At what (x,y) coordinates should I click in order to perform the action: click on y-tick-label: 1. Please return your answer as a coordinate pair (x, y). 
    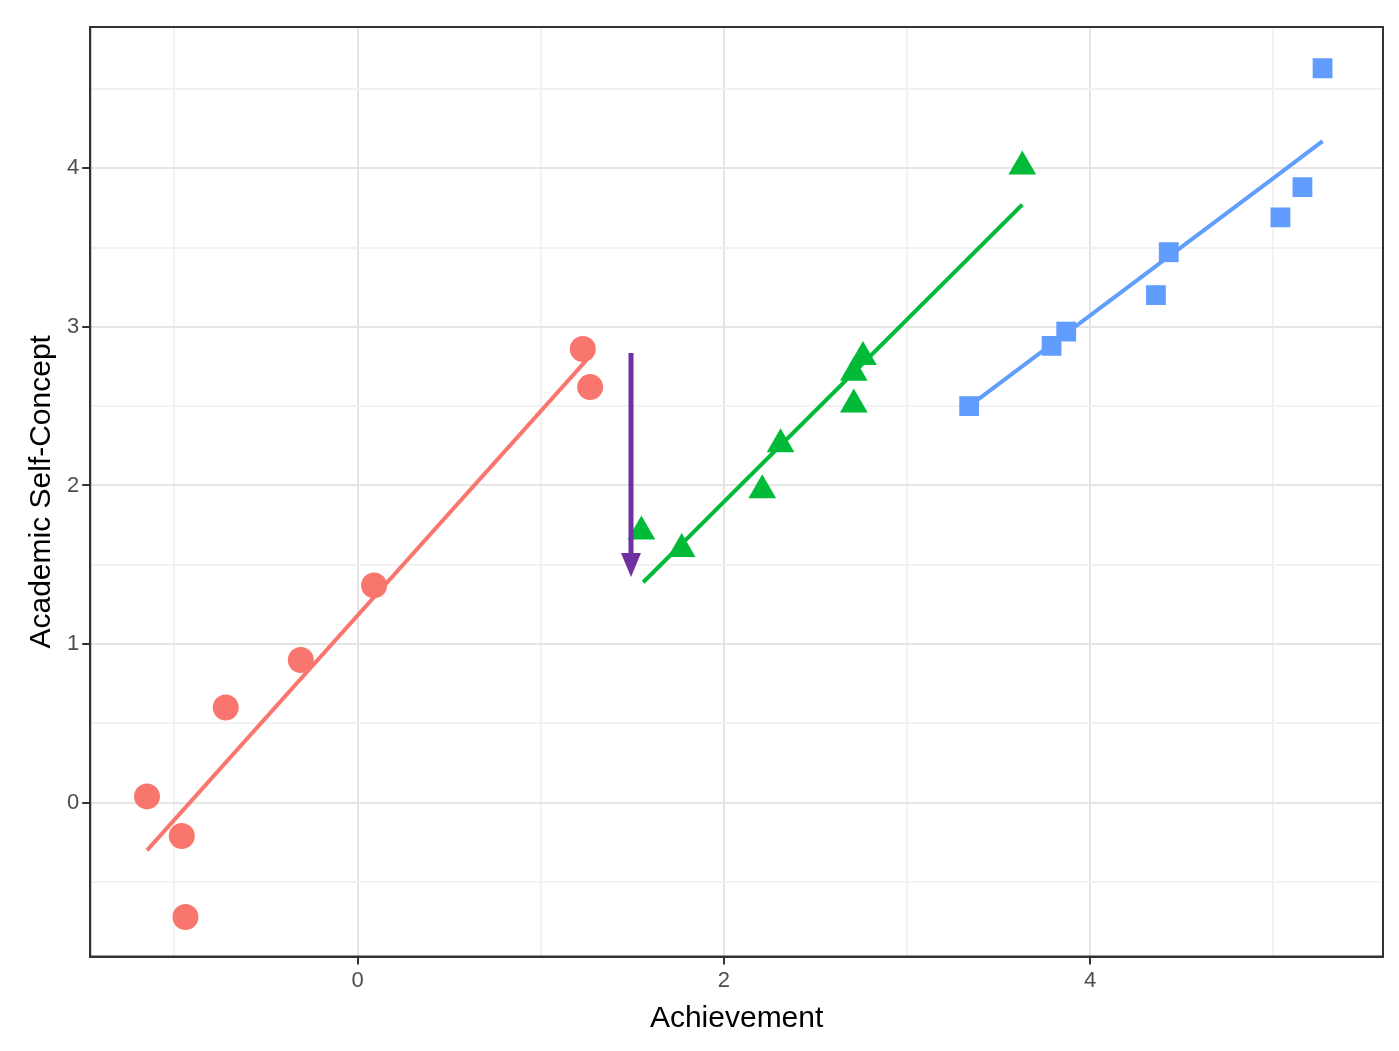
    Looking at the image, I should click on (73, 643).